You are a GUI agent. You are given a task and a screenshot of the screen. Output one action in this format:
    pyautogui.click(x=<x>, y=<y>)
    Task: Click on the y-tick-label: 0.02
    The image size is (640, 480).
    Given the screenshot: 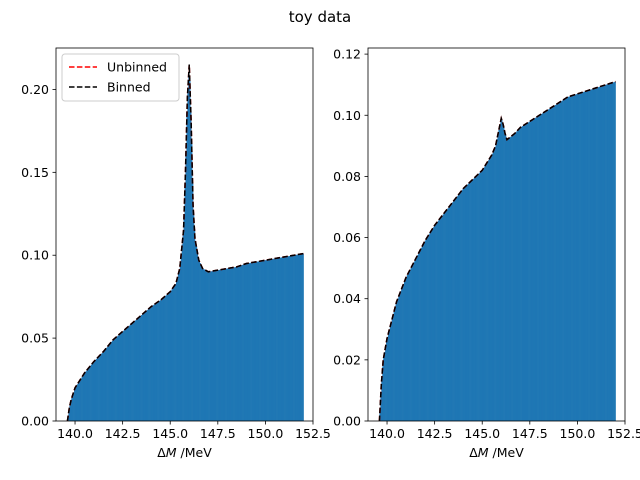 What is the action you would take?
    pyautogui.click(x=347, y=359)
    